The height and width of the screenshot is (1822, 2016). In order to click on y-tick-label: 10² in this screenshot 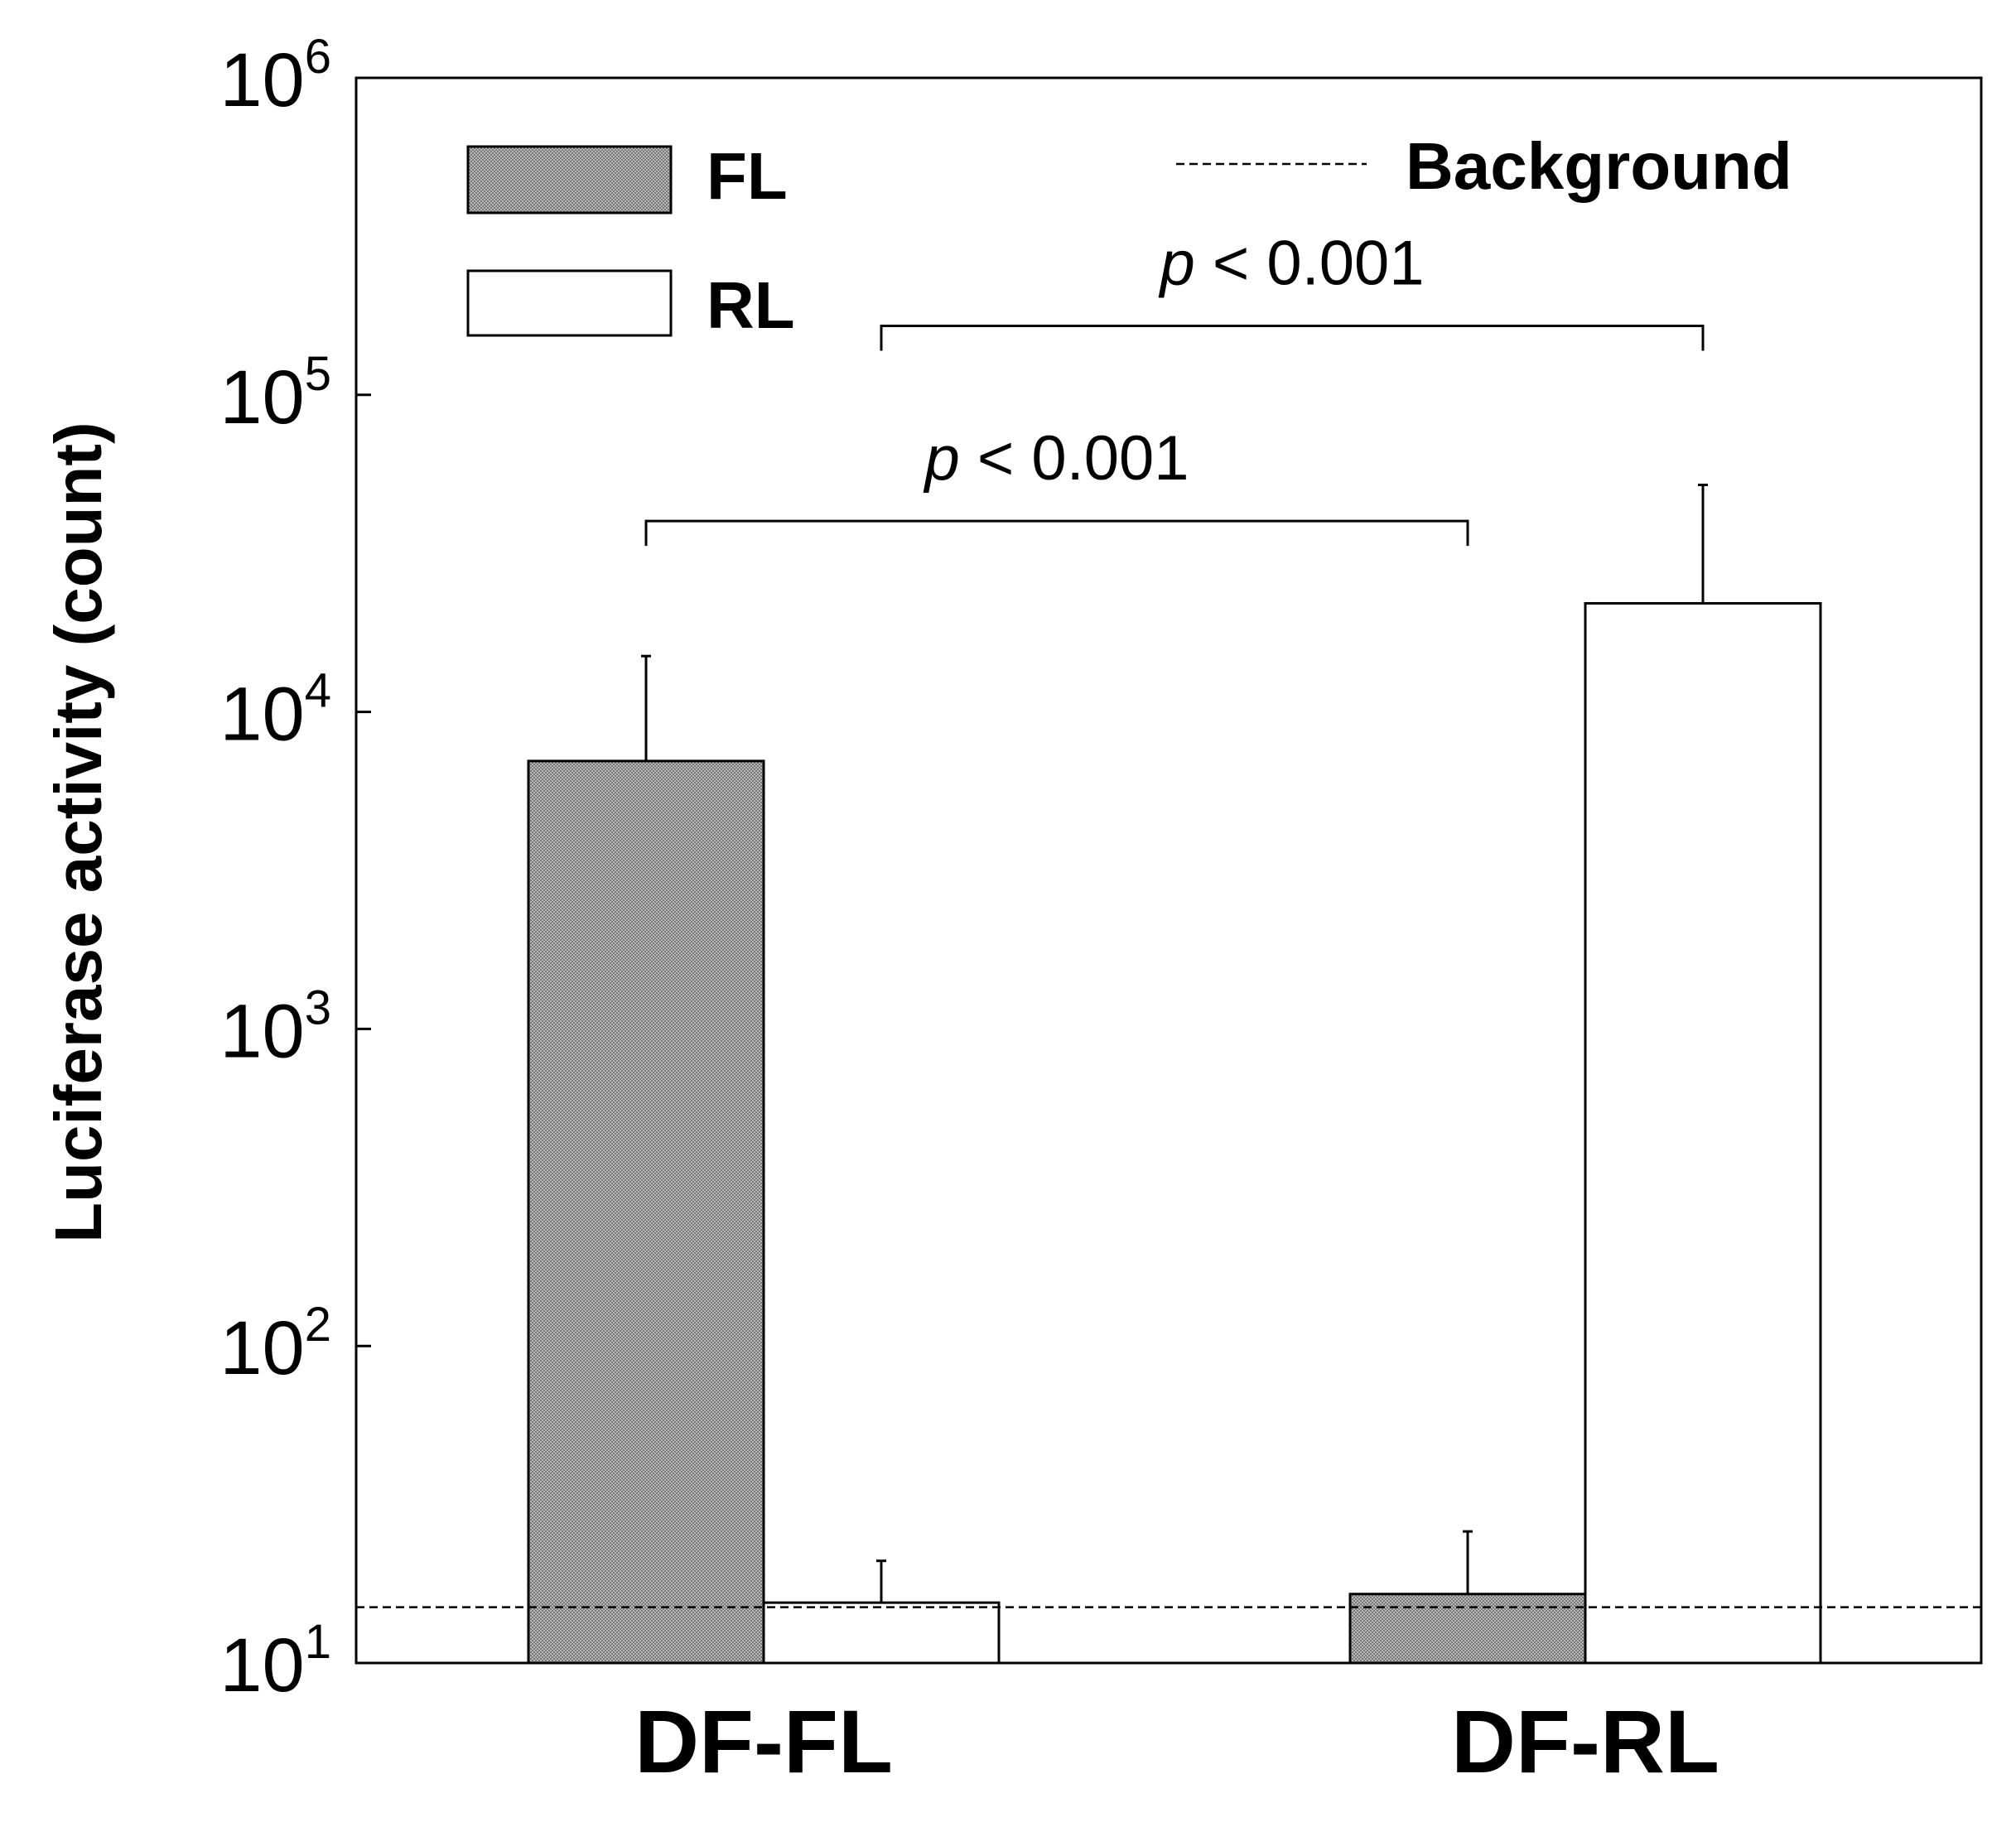, I will do `click(275, 1344)`.